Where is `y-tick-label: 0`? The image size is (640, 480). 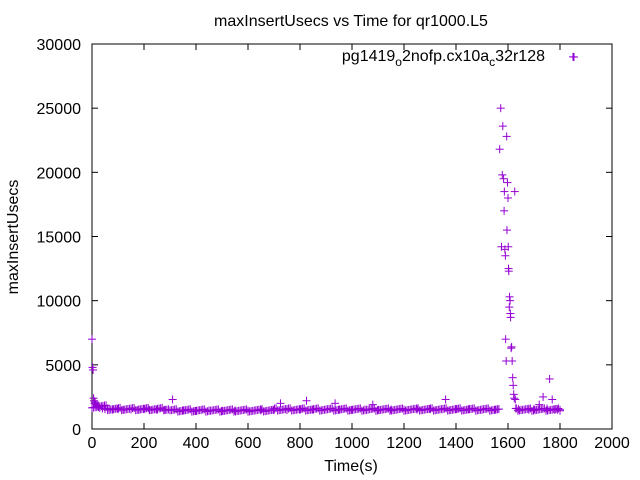
y-tick-label: 0 is located at coordinates (76, 430).